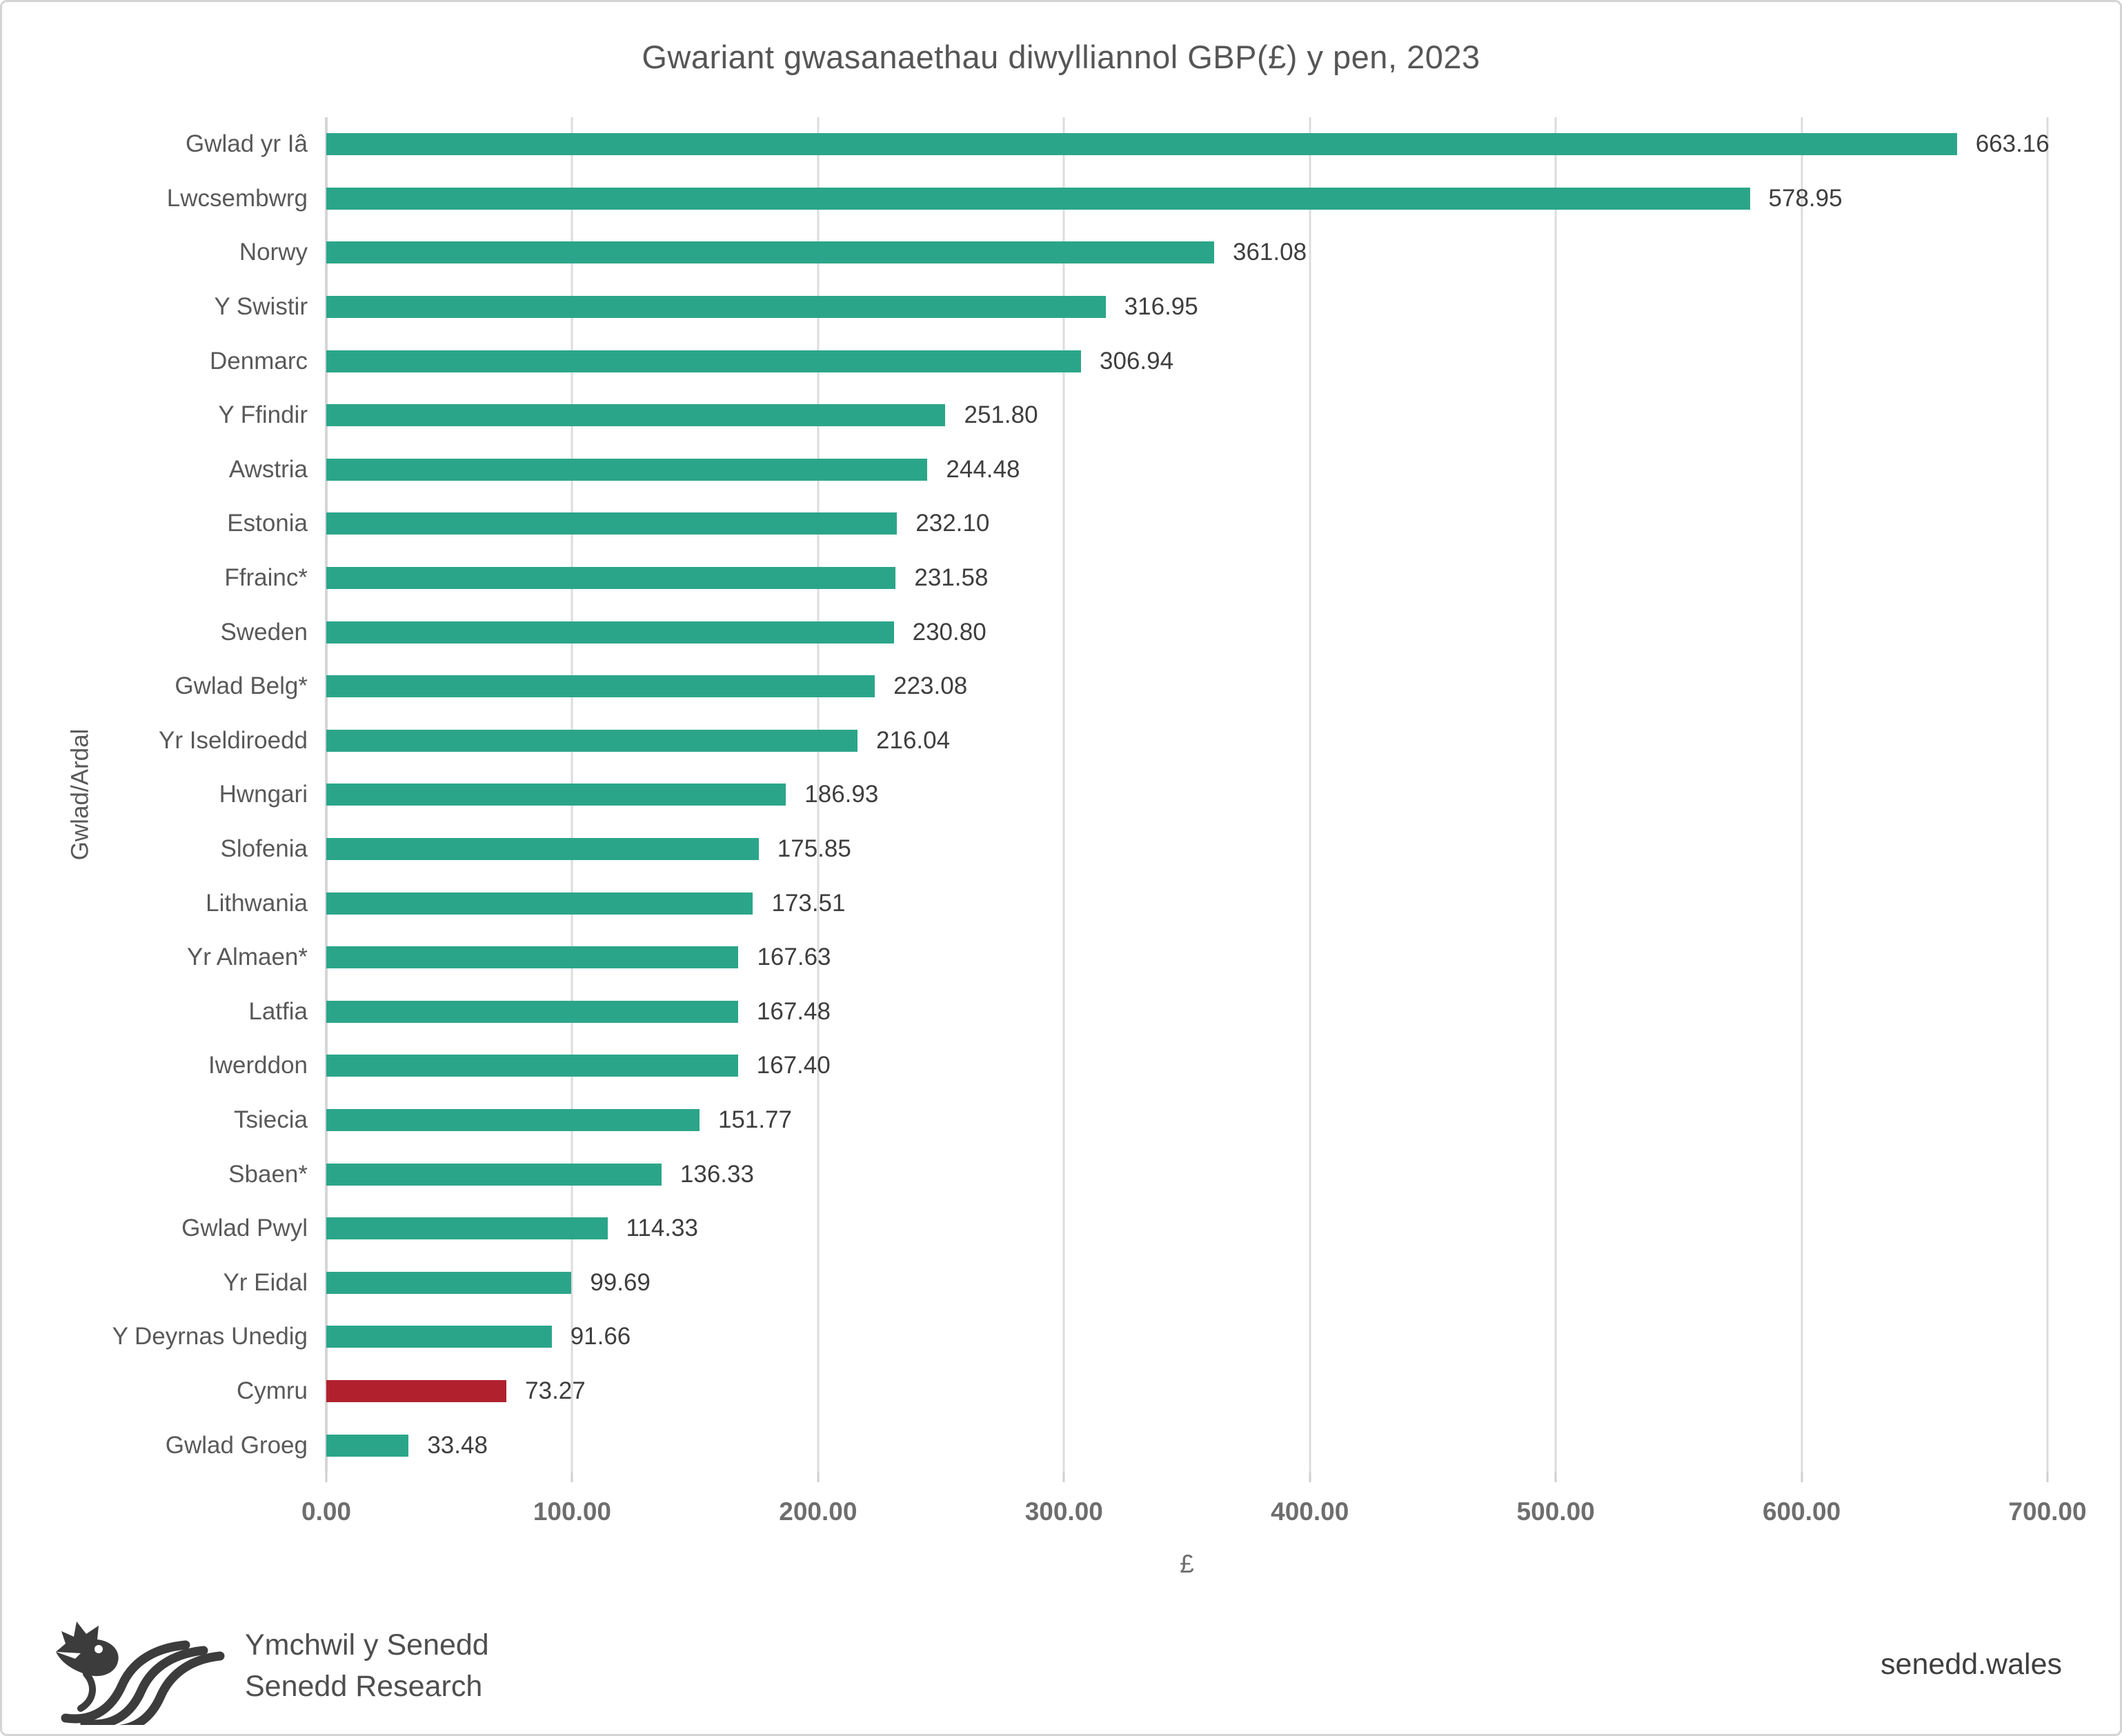 The image size is (2122, 1736). I want to click on value-label: 91.66, so click(600, 1336).